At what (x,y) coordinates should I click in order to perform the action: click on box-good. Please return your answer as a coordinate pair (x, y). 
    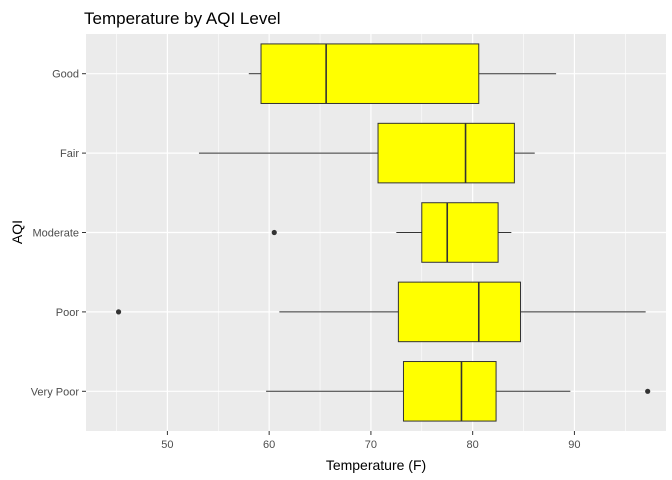
    Looking at the image, I should click on (402, 73).